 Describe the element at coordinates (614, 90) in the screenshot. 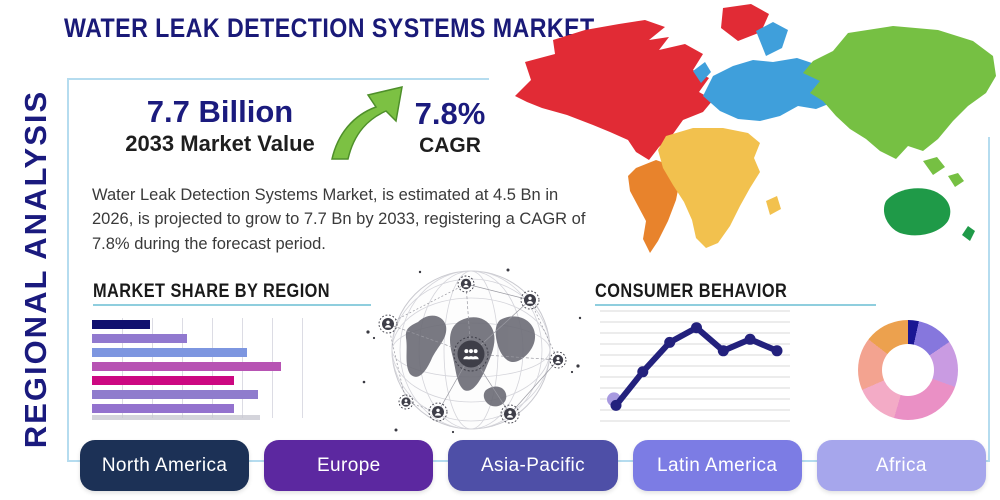

I see `map-region-north-america` at that location.